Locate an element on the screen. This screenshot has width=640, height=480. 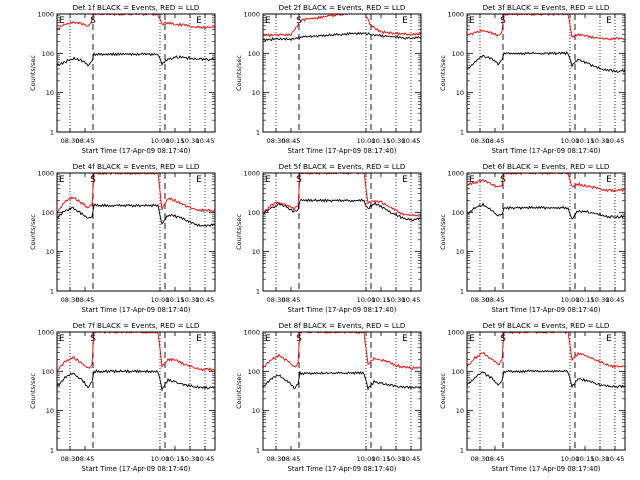
x-tick-label: 10:30 is located at coordinates (396, 300).